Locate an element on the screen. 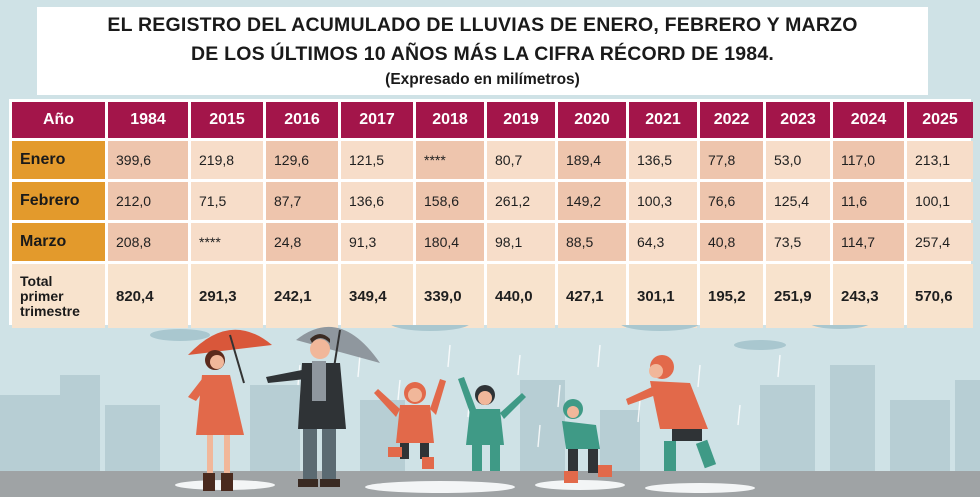 The width and height of the screenshot is (980, 497). table-cell: 40,8 is located at coordinates (731, 242).